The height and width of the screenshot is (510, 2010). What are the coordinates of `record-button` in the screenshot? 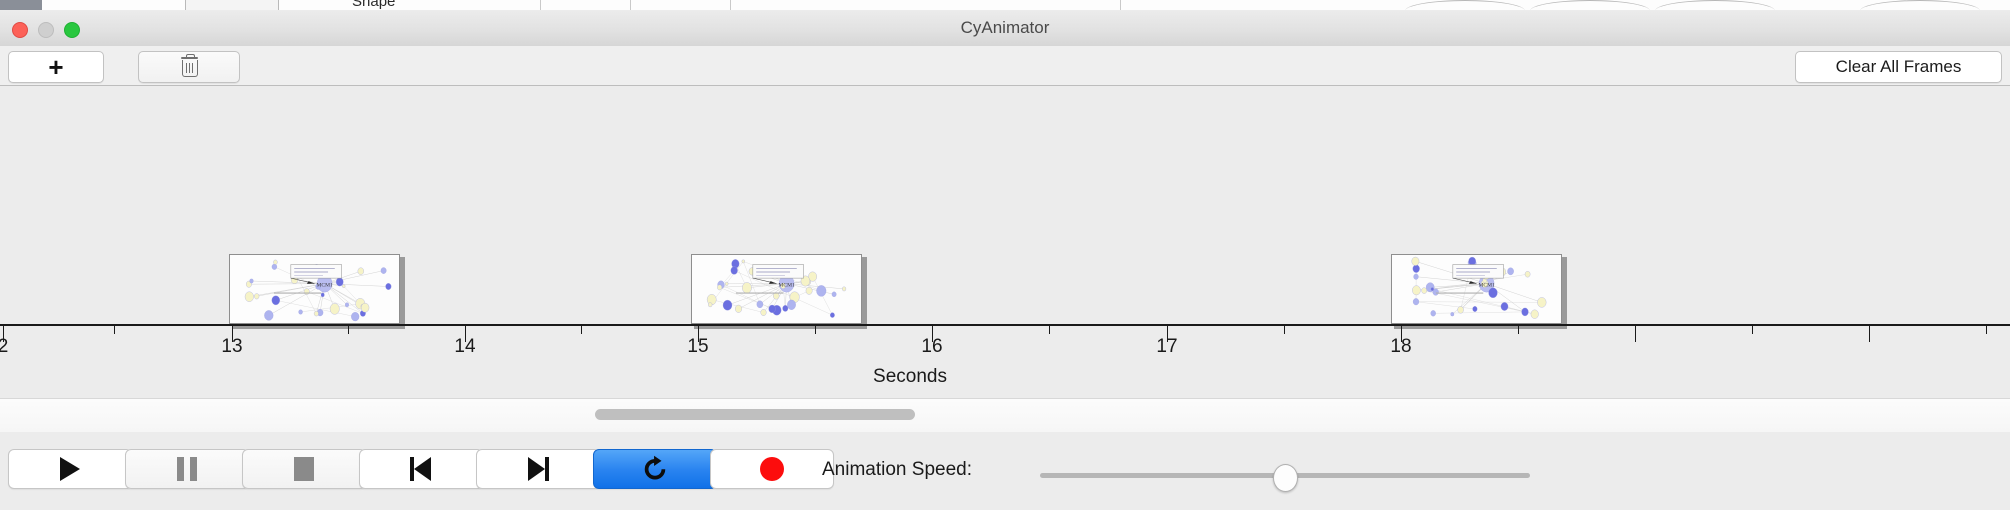 It's located at (772, 469).